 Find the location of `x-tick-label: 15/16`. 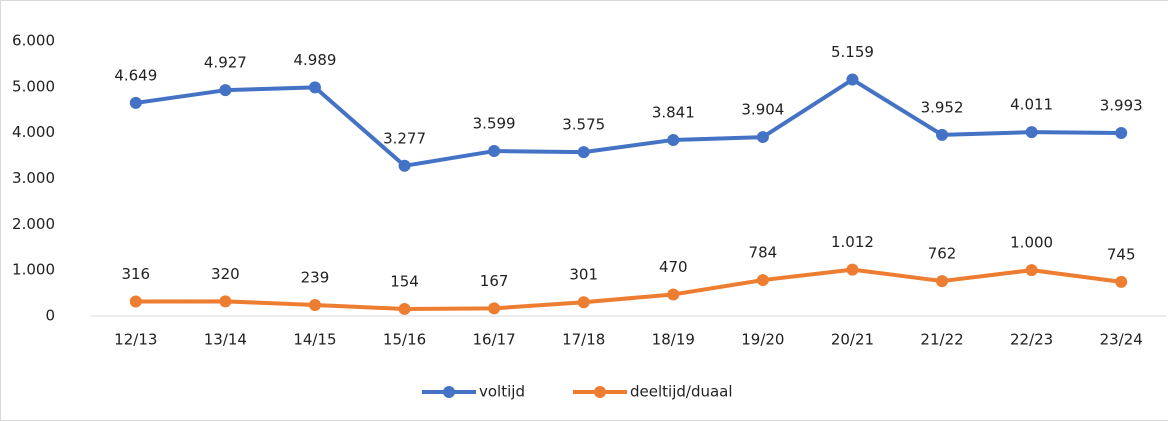

x-tick-label: 15/16 is located at coordinates (404, 340).